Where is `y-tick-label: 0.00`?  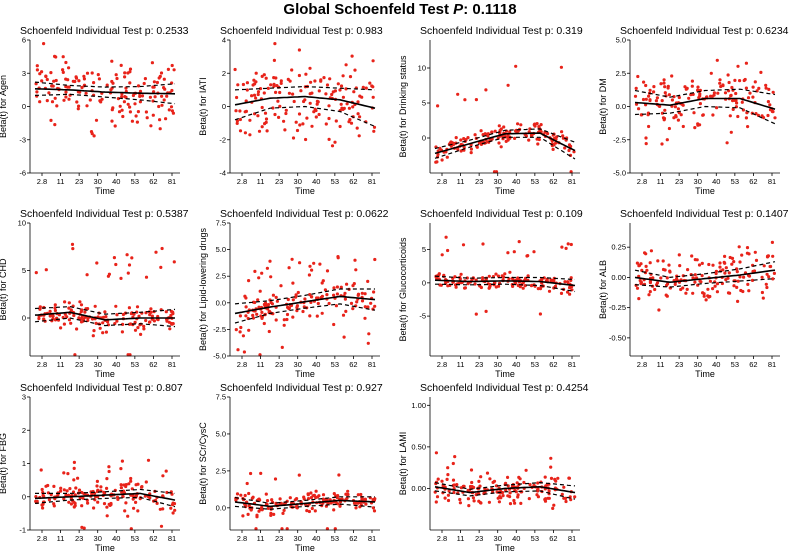
y-tick-label: 0.00 is located at coordinates (418, 488).